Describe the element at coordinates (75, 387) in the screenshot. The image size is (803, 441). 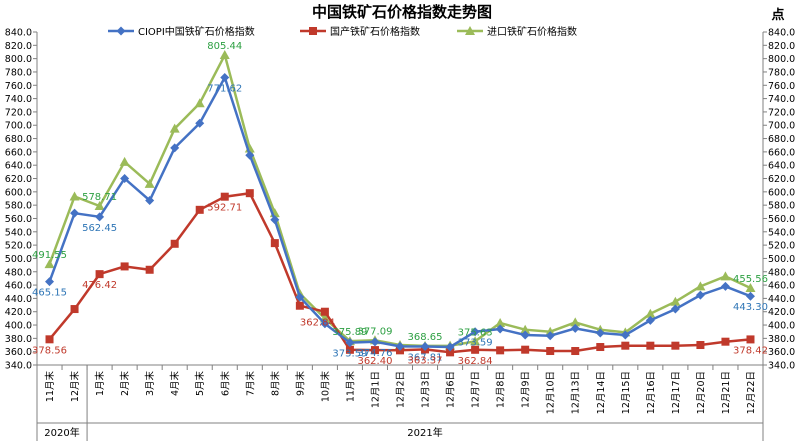
I see `x-tick-label: 12月末` at that location.